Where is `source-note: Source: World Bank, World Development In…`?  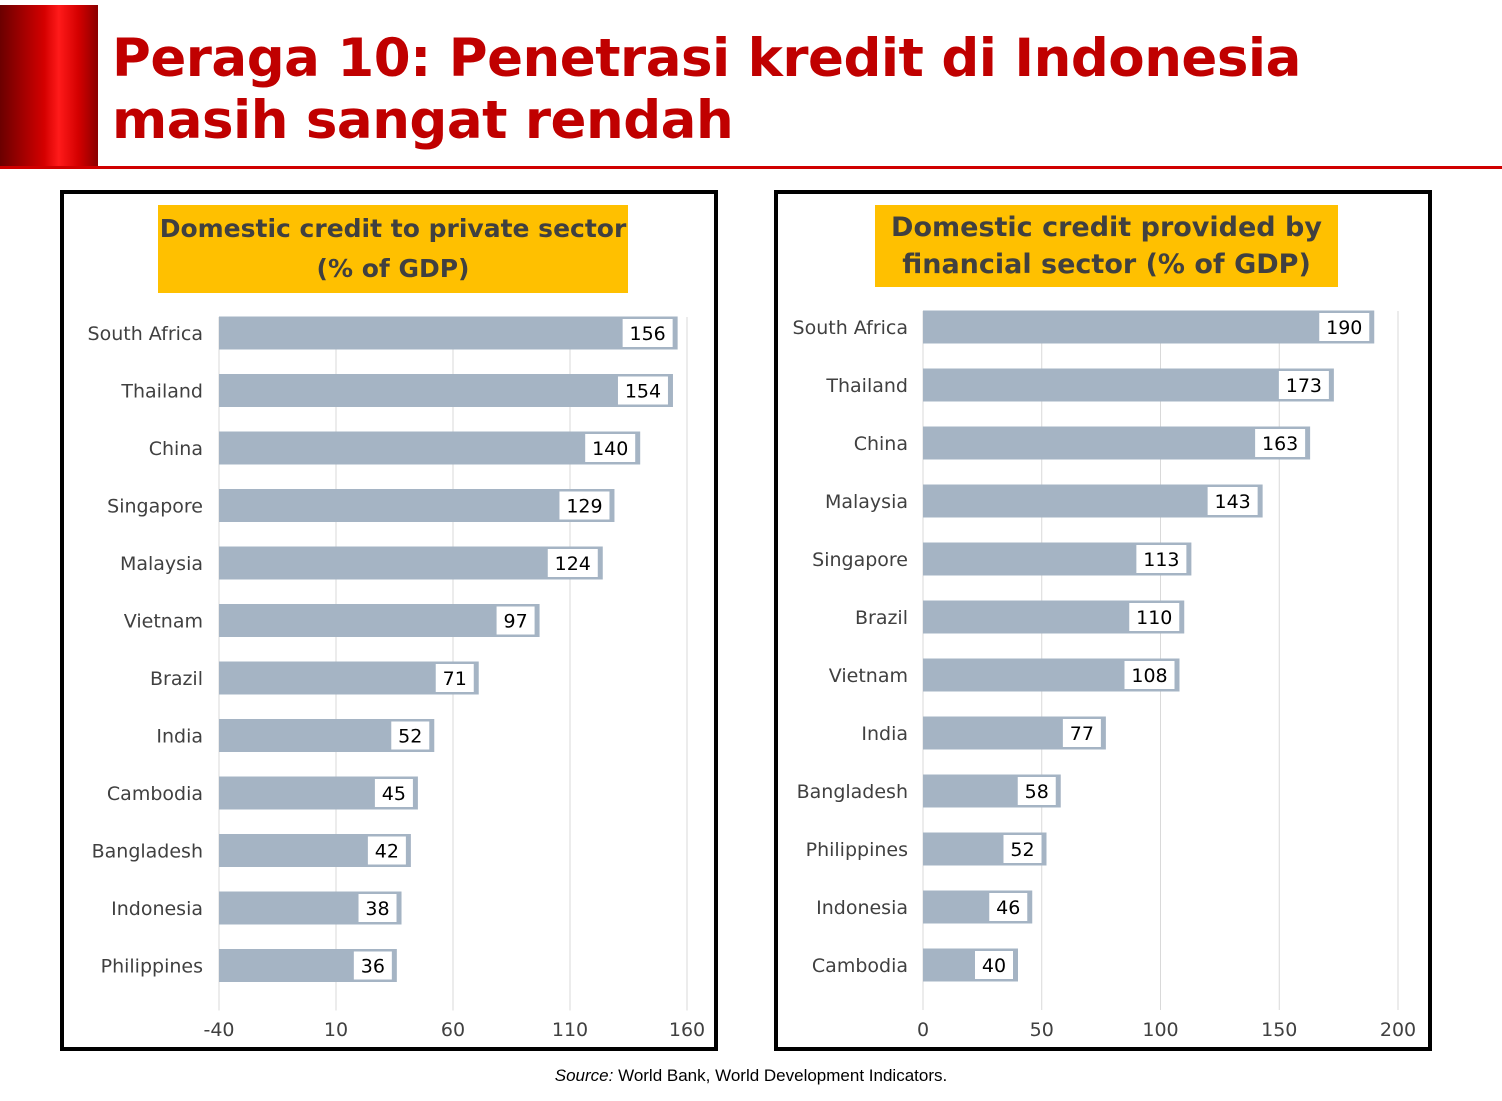 source-note: Source: World Bank, World Development In… is located at coordinates (751, 1076).